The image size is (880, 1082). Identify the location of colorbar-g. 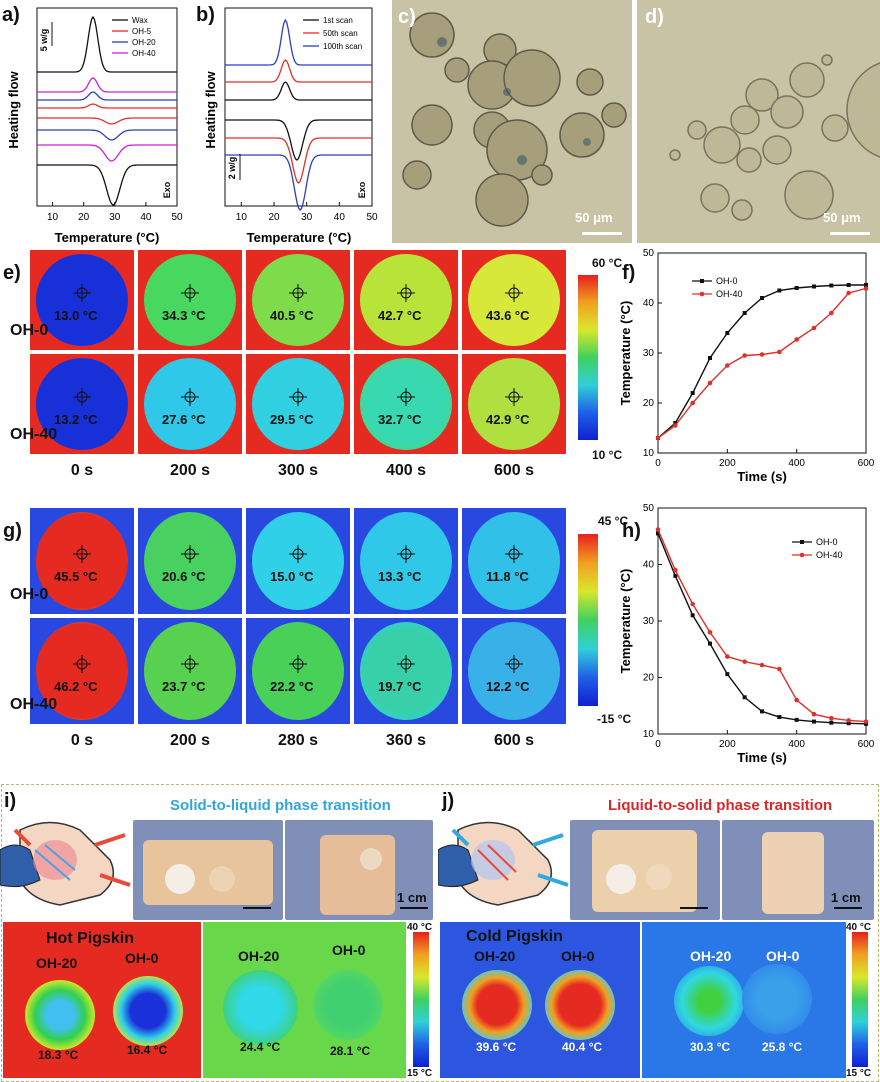
(588, 620).